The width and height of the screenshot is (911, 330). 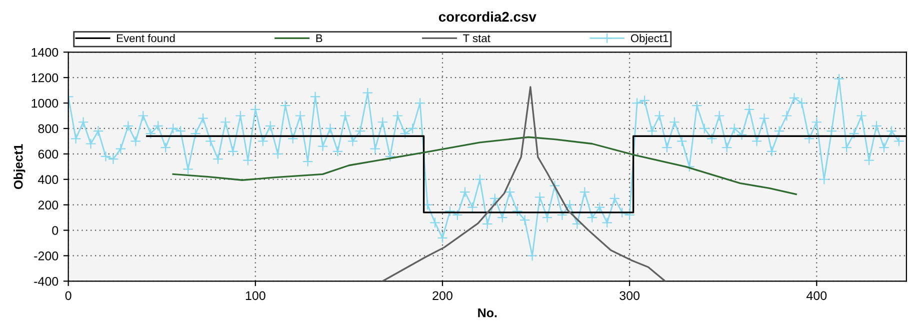 I want to click on y-tick-label: 1400, so click(x=45, y=52).